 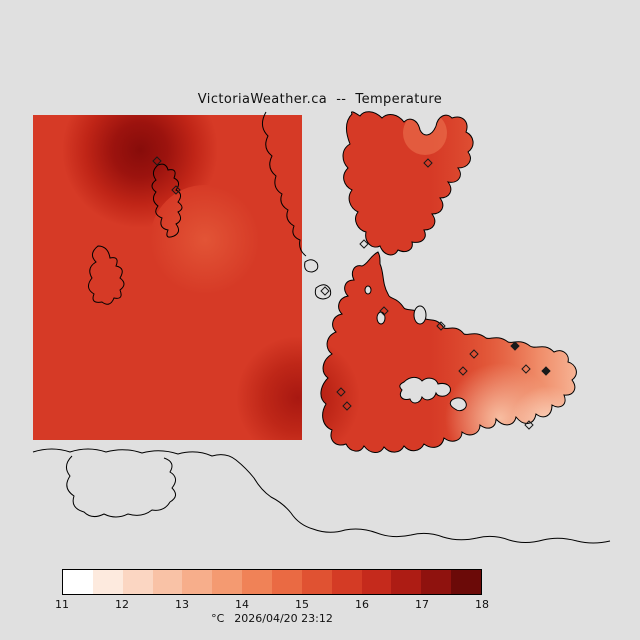 I want to click on temperature-scale-bar, so click(x=272, y=582).